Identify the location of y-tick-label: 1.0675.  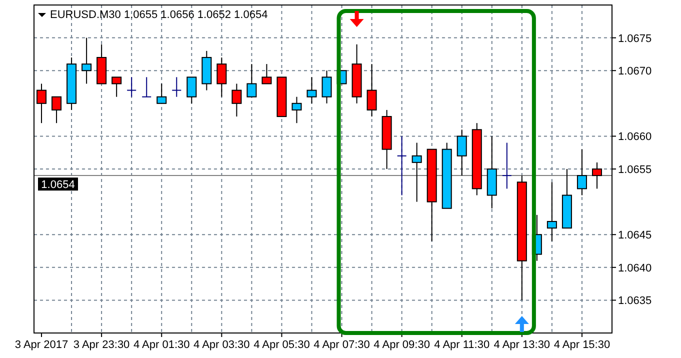
(635, 38).